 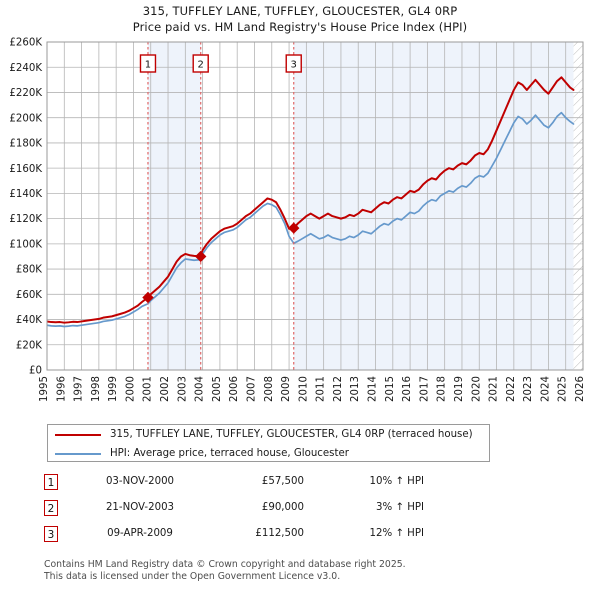 What do you see at coordinates (563, 389) in the screenshot?
I see `x-axis-tick-label: 2025` at bounding box center [563, 389].